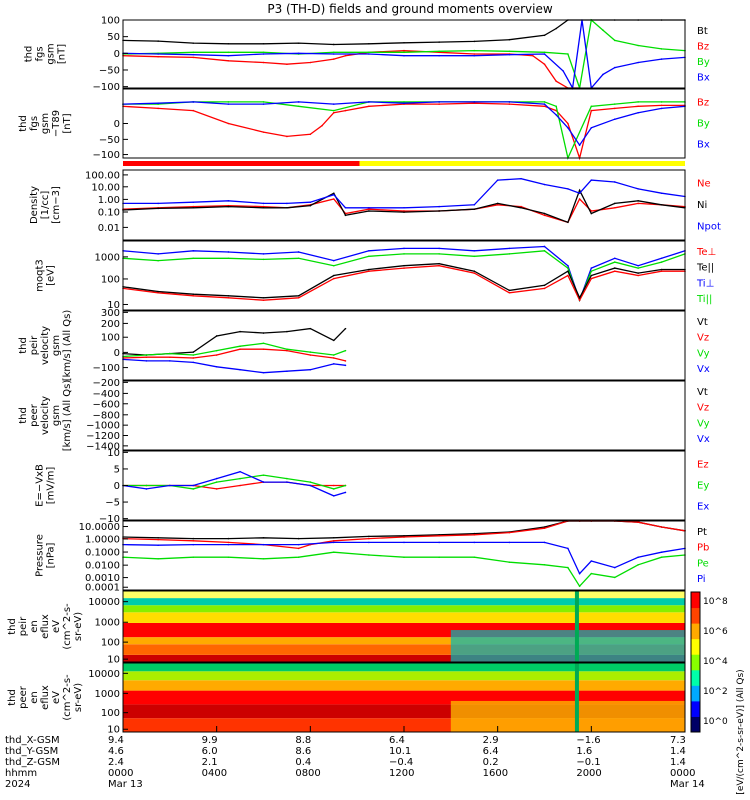 The image size is (750, 800). What do you see at coordinates (113, 305) in the screenshot?
I see `y-tick-label: 10` at bounding box center [113, 305].